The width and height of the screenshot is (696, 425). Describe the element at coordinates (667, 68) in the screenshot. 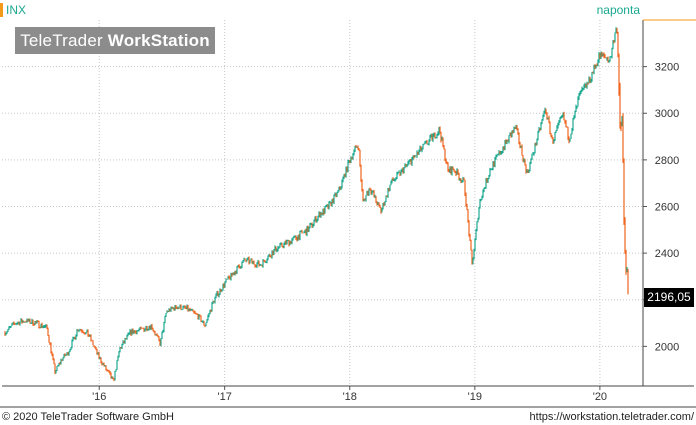

I see `y-tick-label: 3200` at that location.